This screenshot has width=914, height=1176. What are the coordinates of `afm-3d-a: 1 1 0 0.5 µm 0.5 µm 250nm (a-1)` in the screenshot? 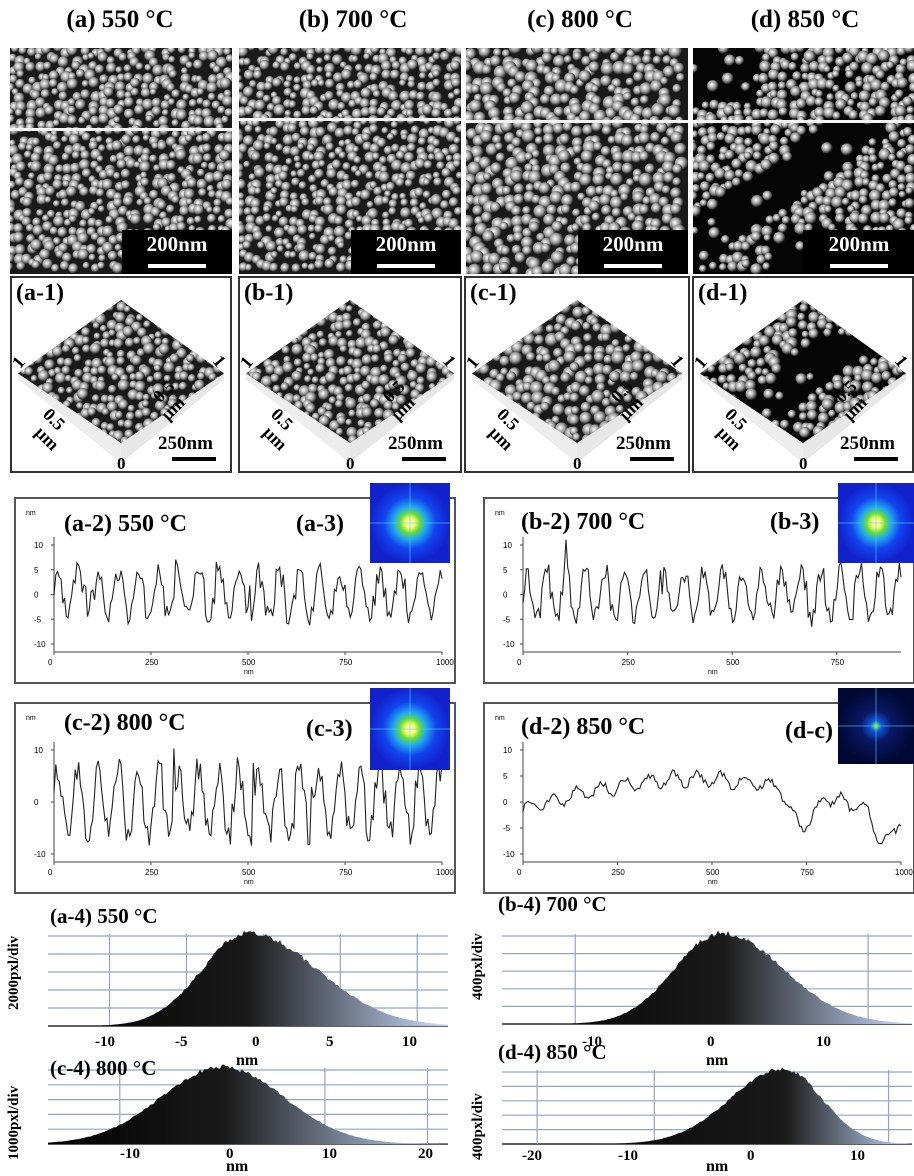 It's located at (121, 374).